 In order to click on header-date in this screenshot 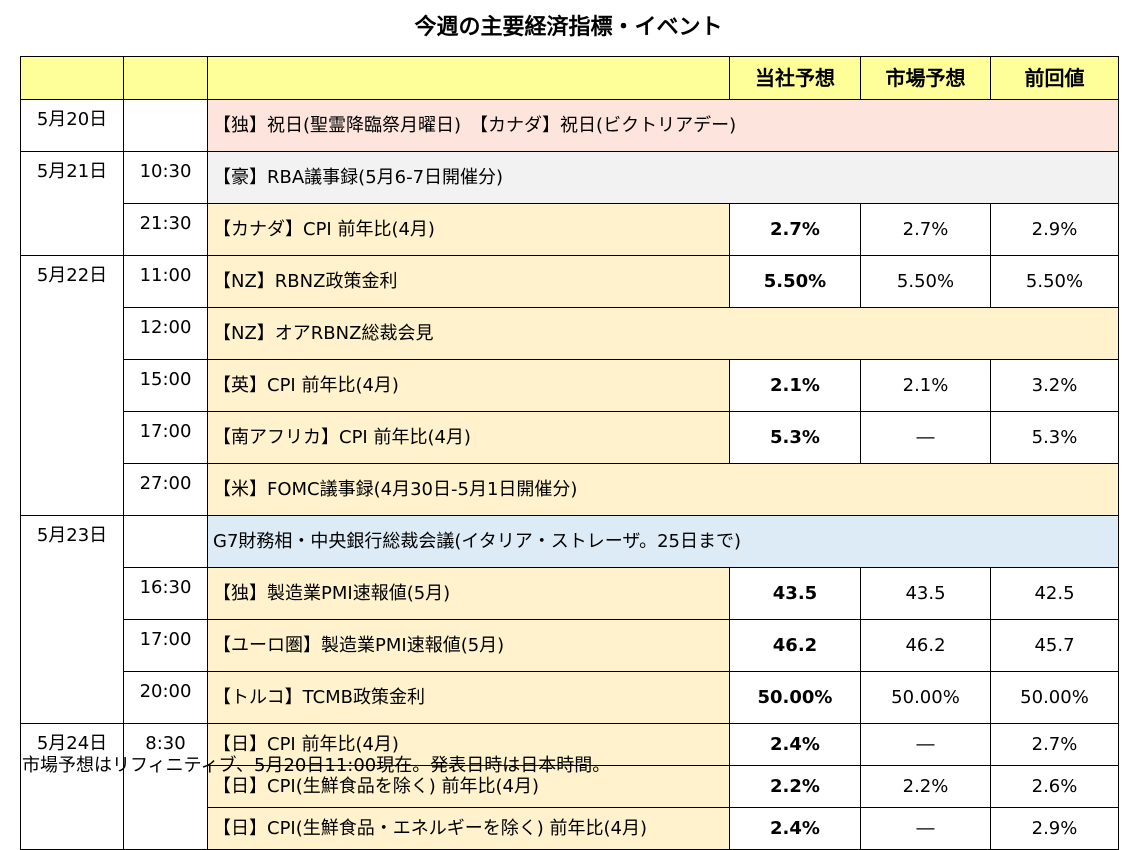, I will do `click(72, 78)`.